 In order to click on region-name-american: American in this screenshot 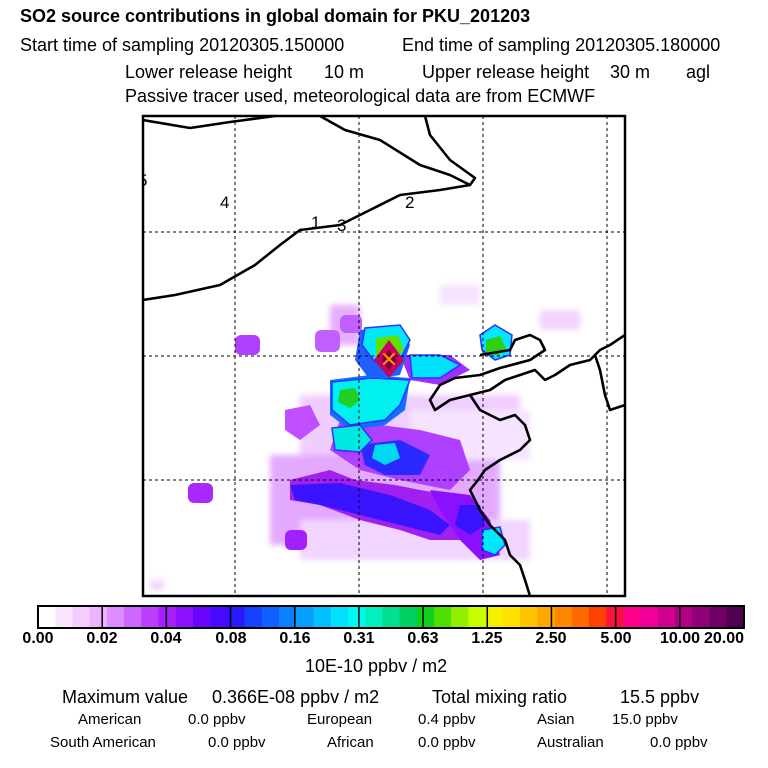, I will do `click(110, 719)`.